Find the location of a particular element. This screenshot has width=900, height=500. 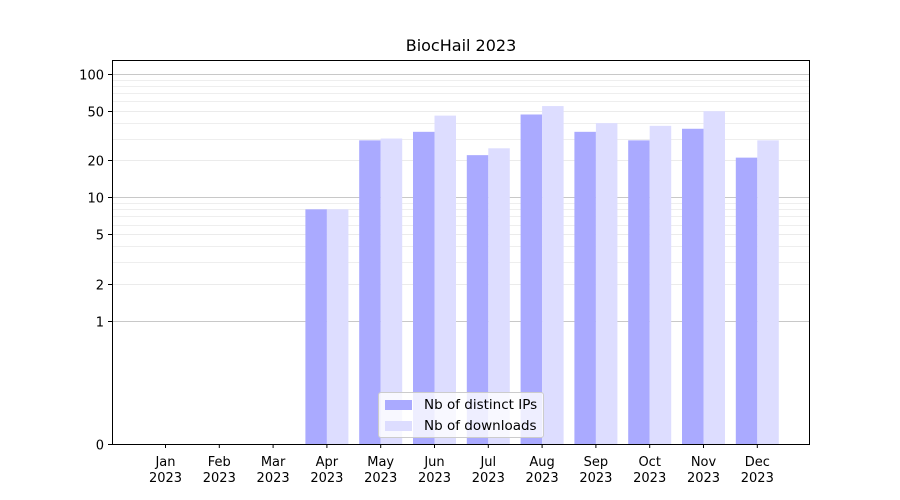

chart-title: BiocHail 2023 is located at coordinates (461, 45).